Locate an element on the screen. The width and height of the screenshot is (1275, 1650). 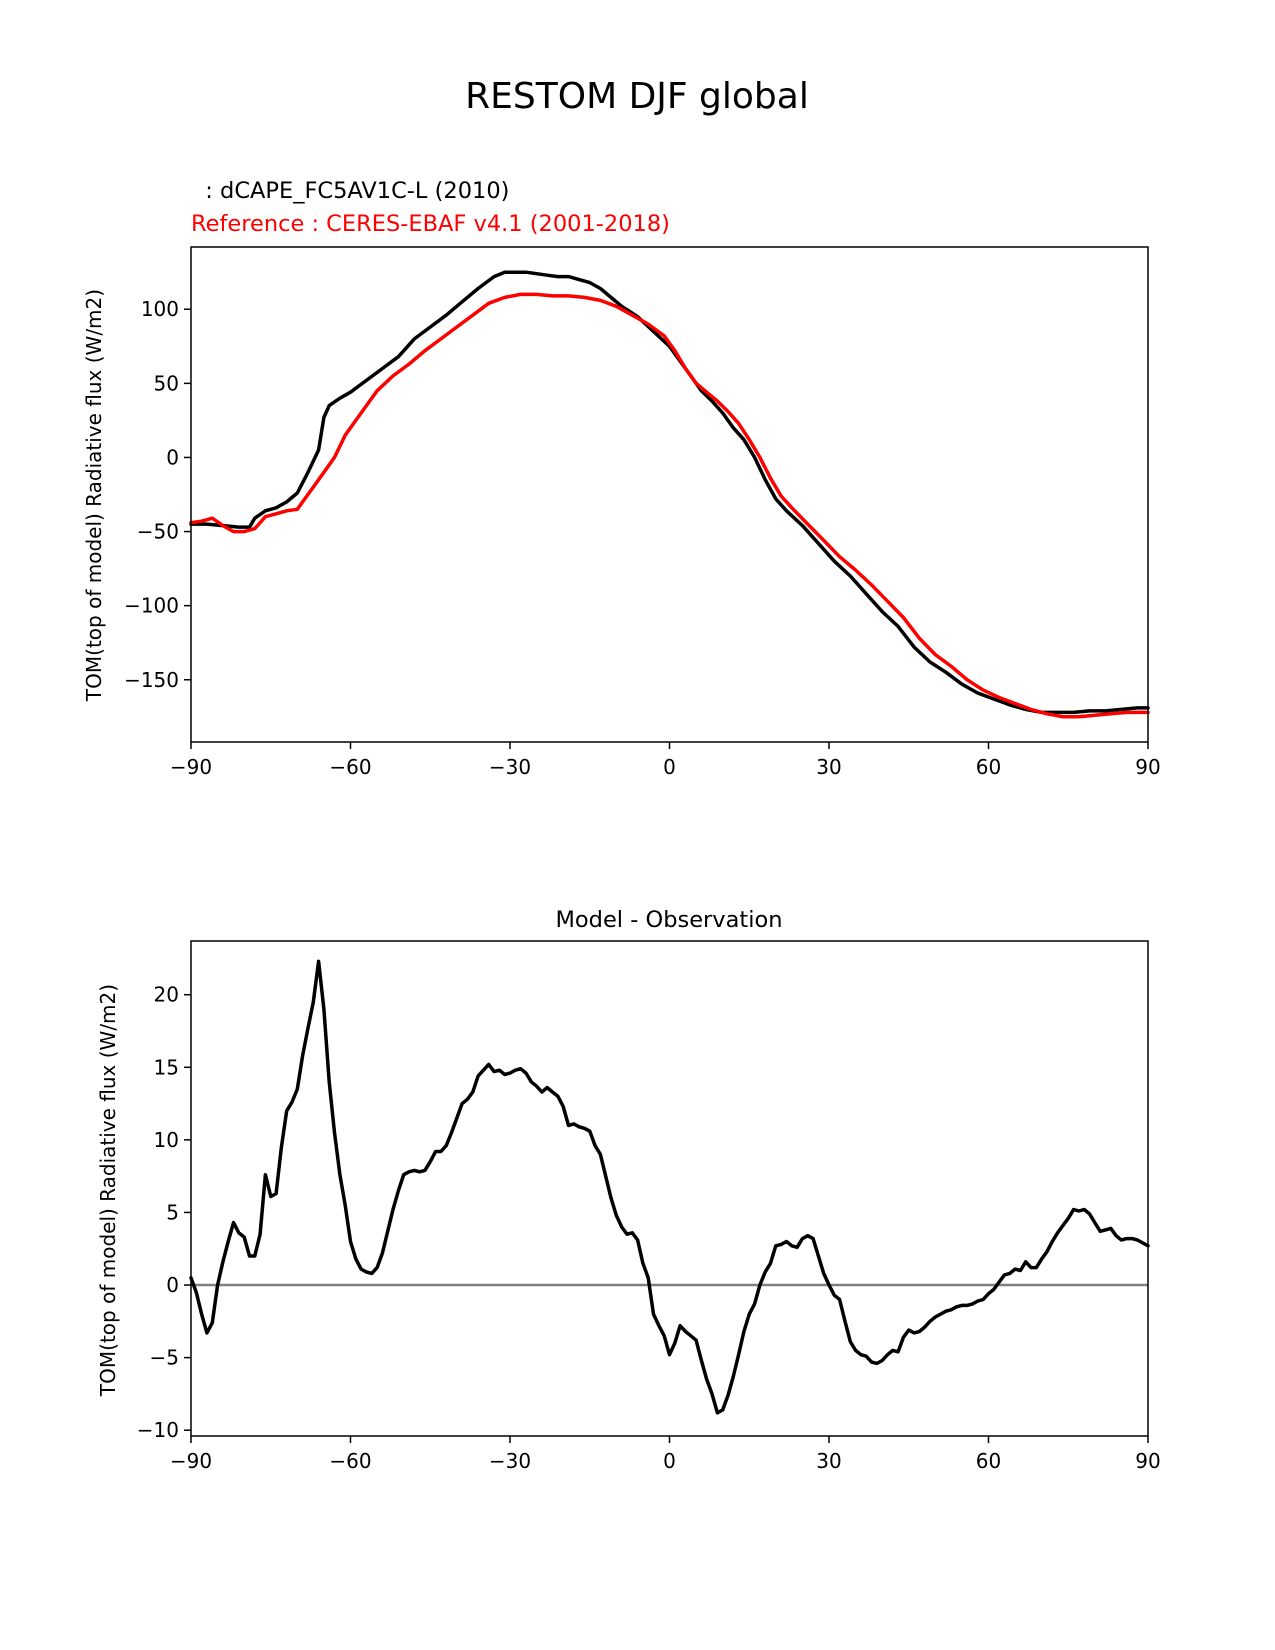
y-tick-label: −50 is located at coordinates (158, 532).